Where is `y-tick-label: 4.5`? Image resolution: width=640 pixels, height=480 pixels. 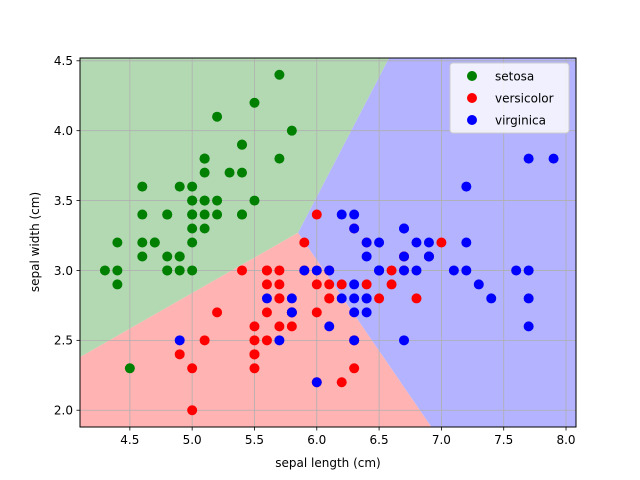 y-tick-label: 4.5 is located at coordinates (63, 61).